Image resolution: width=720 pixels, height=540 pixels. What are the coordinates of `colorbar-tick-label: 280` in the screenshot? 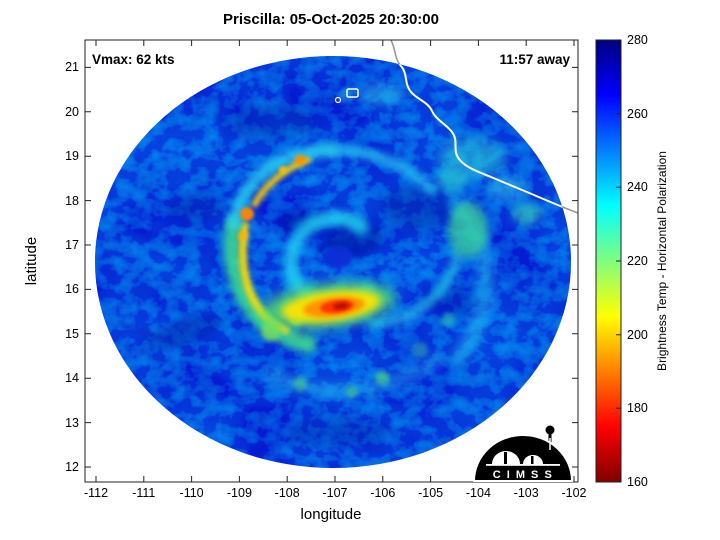 It's located at (637, 40).